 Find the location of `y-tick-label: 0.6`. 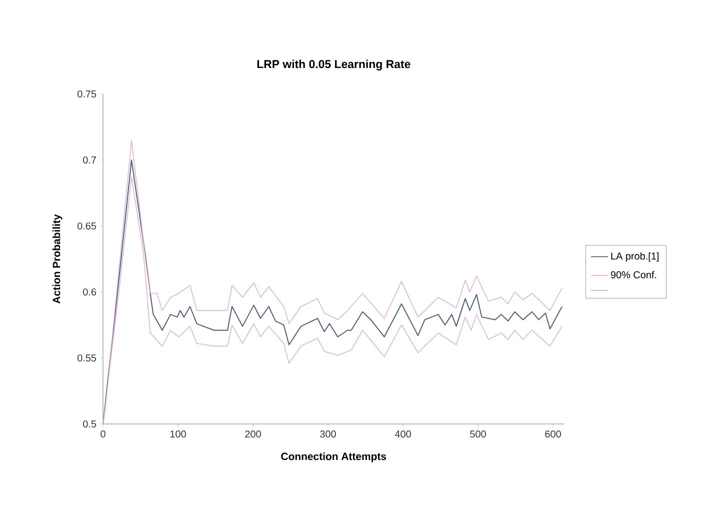

y-tick-label: 0.6 is located at coordinates (89, 292).